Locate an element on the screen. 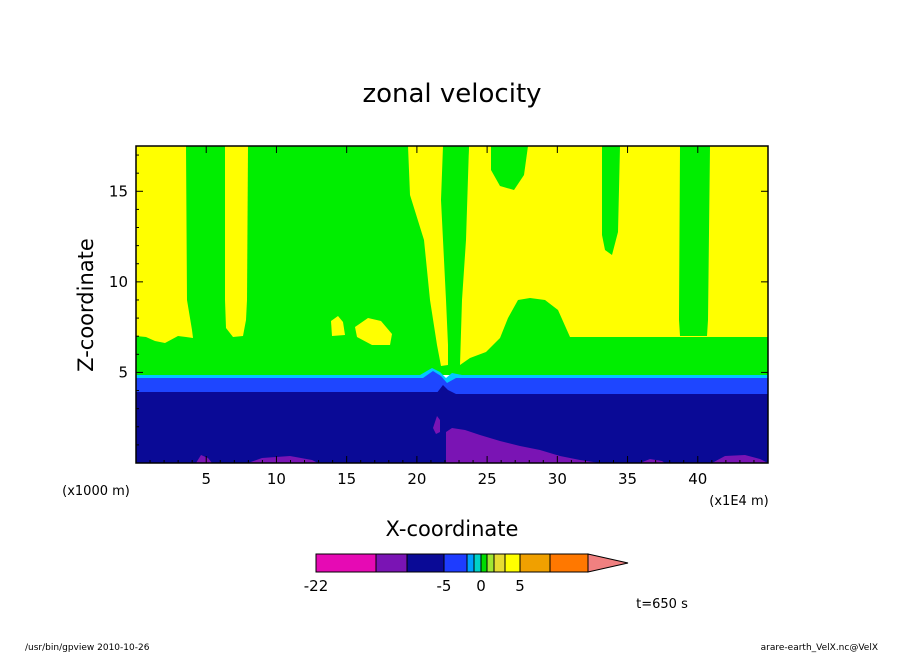 The image size is (904, 654). colorbar-label: 0 is located at coordinates (481, 586).